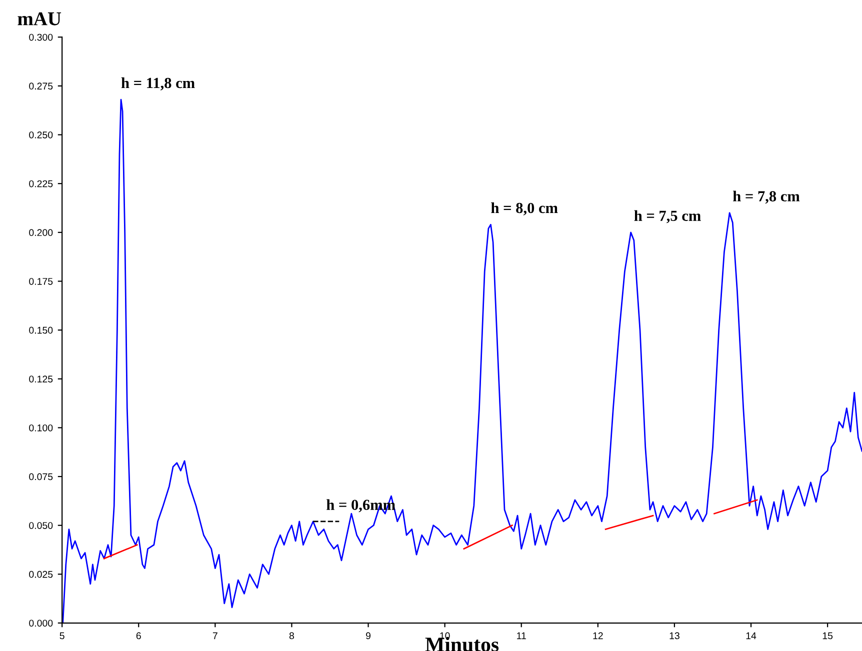  What do you see at coordinates (766, 197) in the screenshot?
I see `annotation: h = 7,8 cm` at bounding box center [766, 197].